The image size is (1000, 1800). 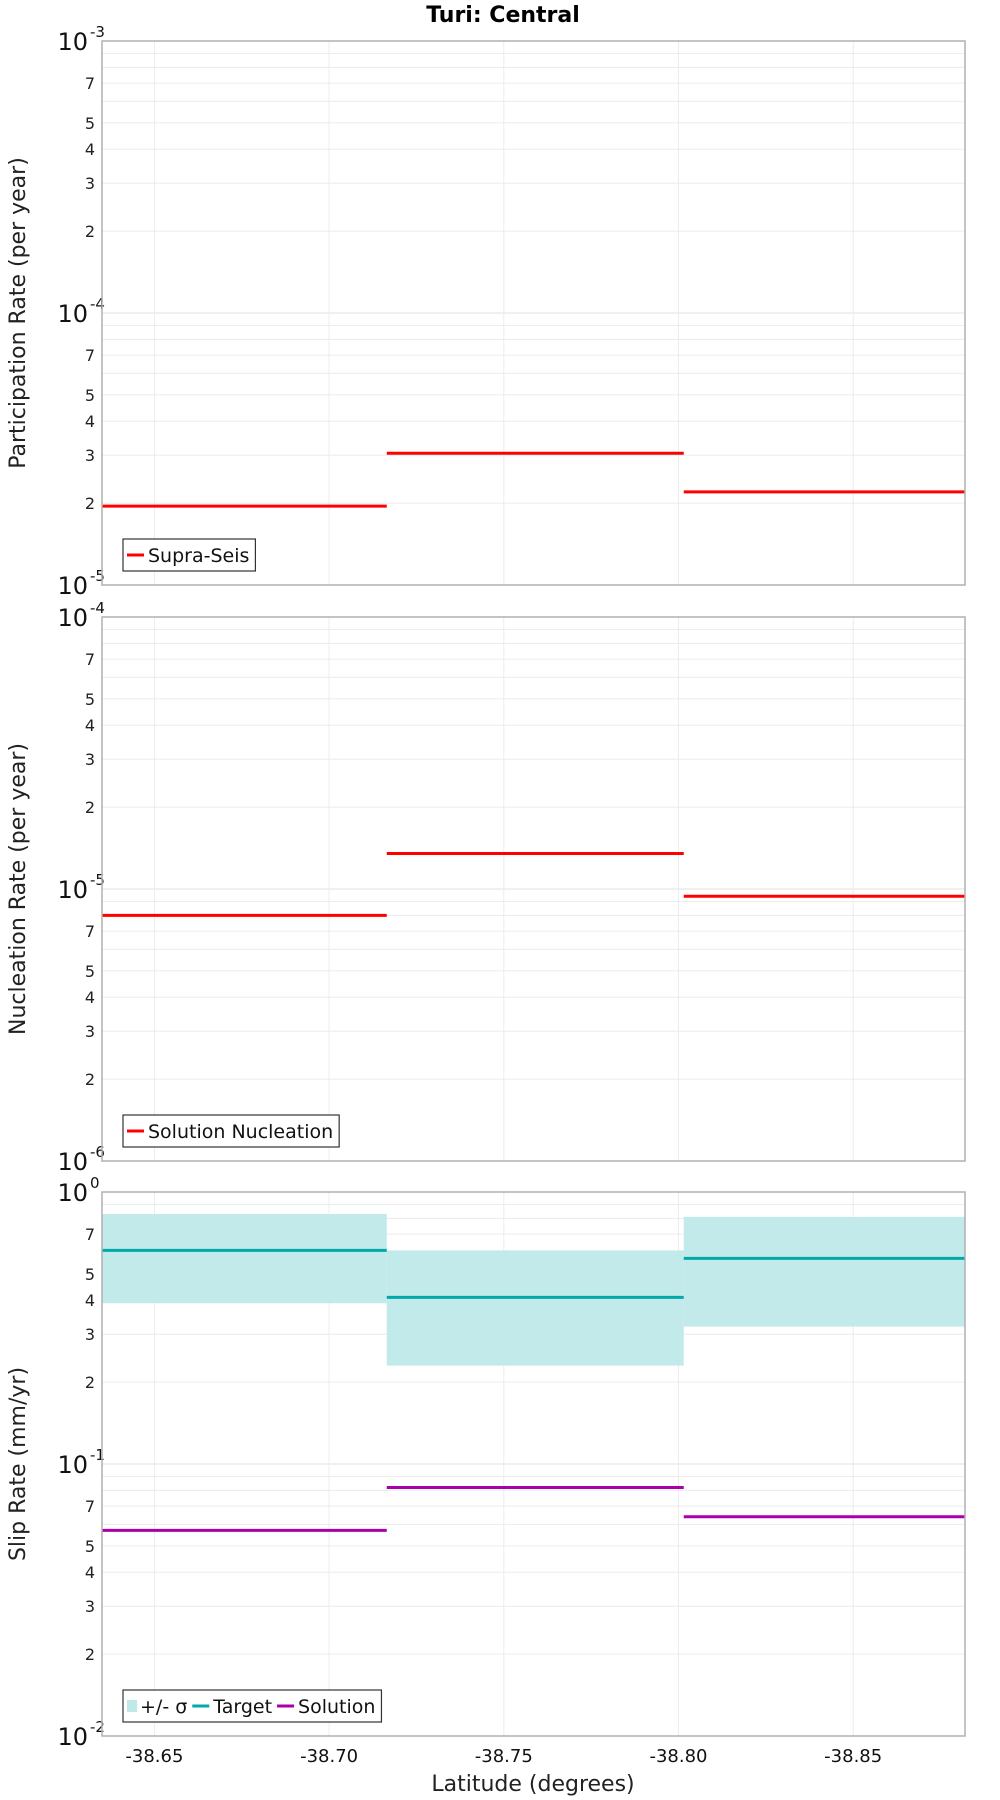 What do you see at coordinates (154, 1756) in the screenshot?
I see `x-tick-label: -38.65` at bounding box center [154, 1756].